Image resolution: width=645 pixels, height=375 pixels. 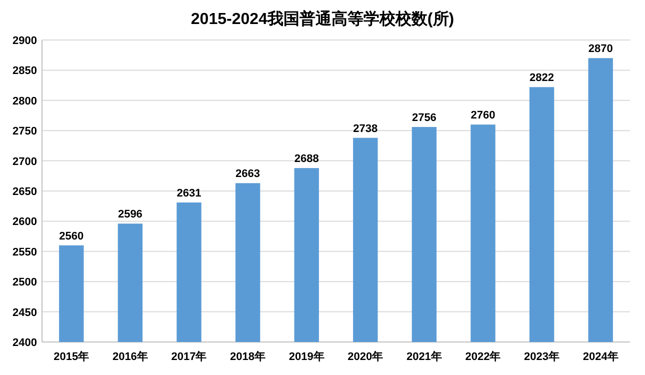 I want to click on x-tick-label: 2022年, so click(x=483, y=356).